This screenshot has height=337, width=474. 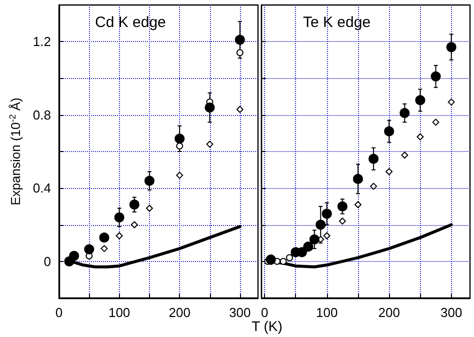 I want to click on text: Te K edge, so click(x=337, y=22).